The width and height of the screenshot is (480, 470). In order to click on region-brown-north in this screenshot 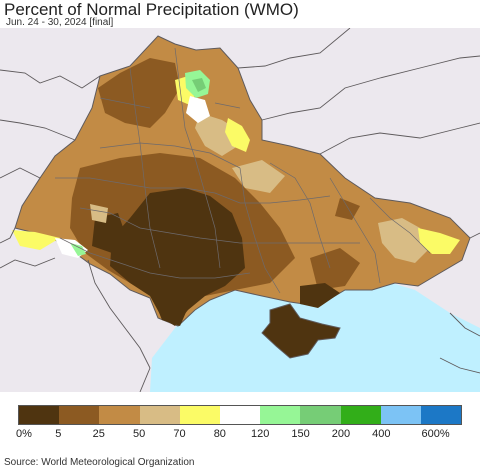, I will do `click(139, 93)`.